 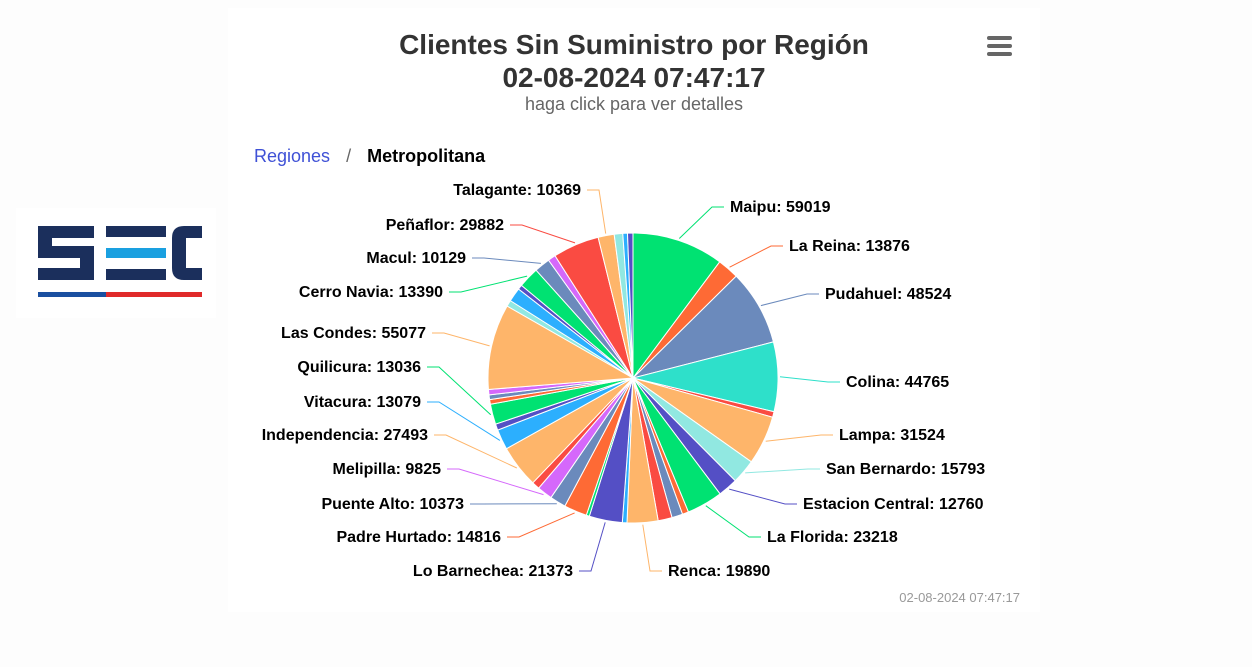 I want to click on data-label-la-florida: La Florida: 23218, so click(x=832, y=537).